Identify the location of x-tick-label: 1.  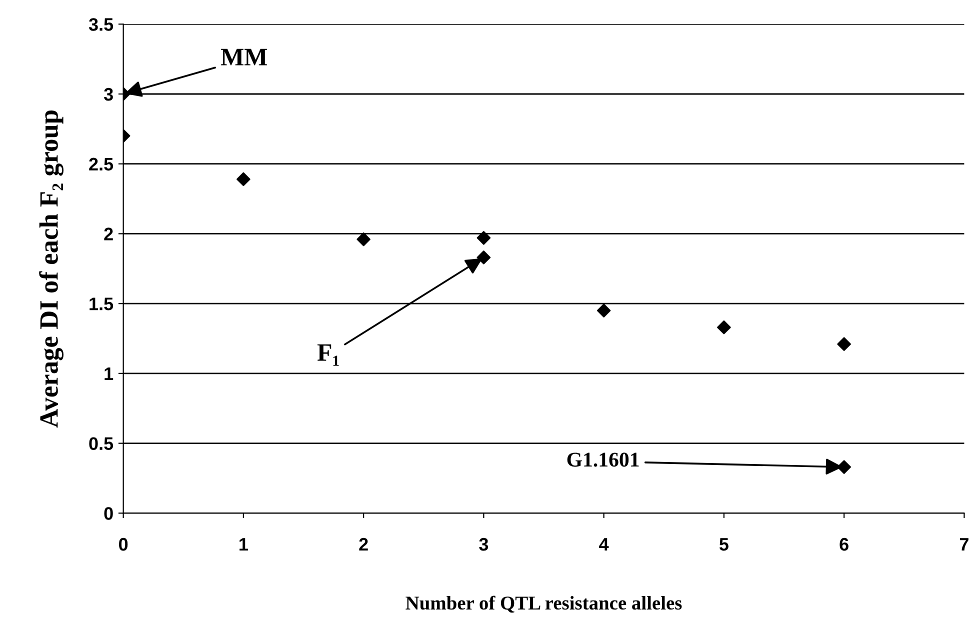
(244, 544).